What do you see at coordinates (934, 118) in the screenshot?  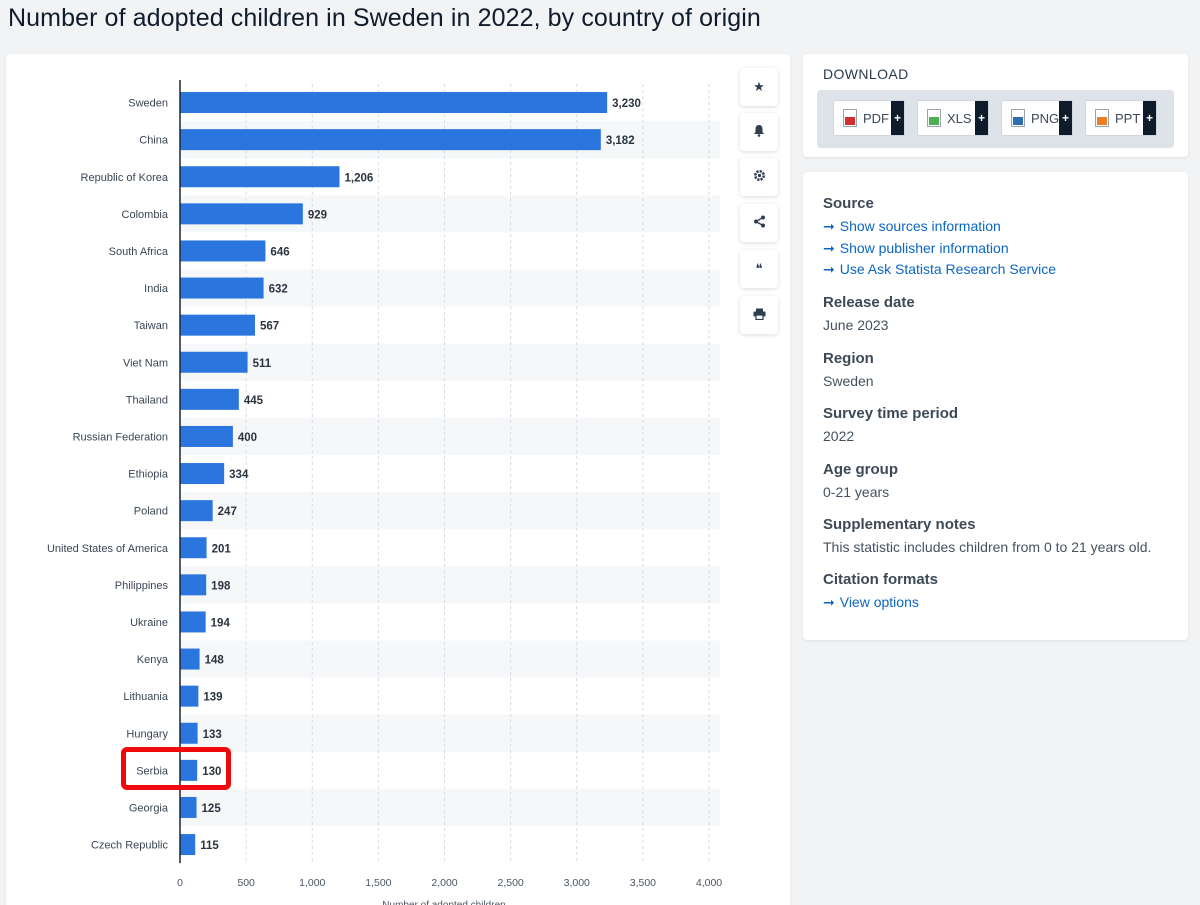 I see `xls-file-icon` at bounding box center [934, 118].